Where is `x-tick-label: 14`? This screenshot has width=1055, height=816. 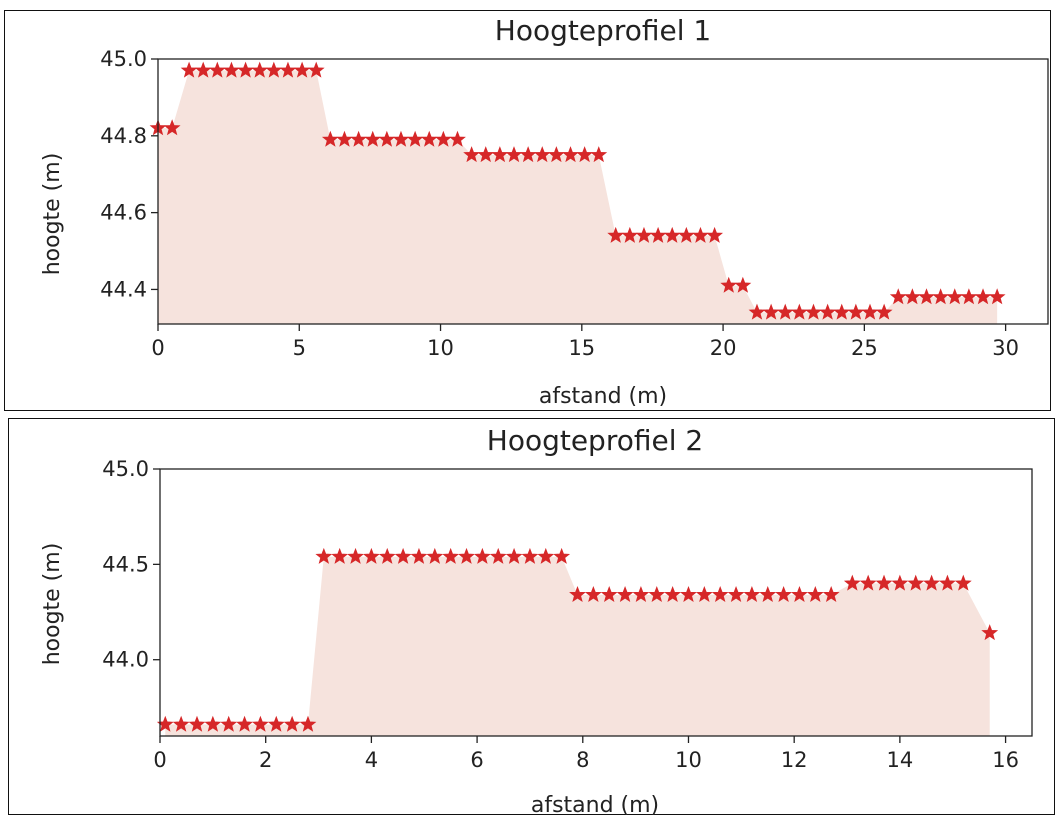 x-tick-label: 14 is located at coordinates (900, 760).